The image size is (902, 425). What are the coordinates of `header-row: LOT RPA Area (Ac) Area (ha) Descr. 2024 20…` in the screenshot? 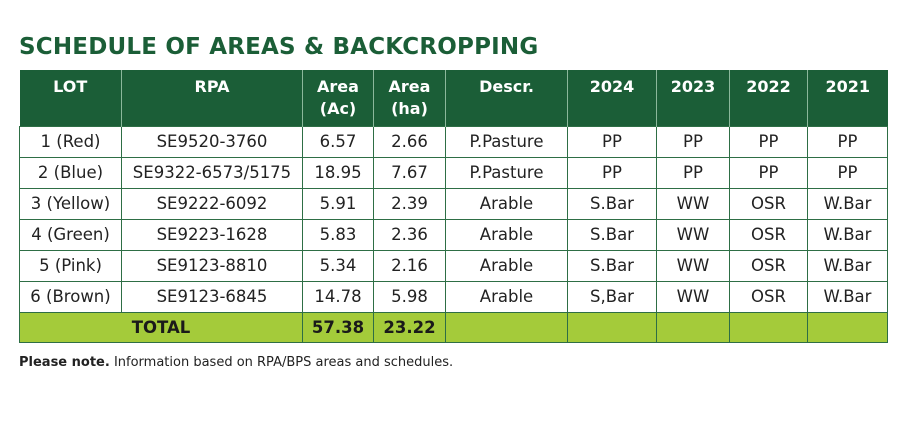 It's located at (453, 98).